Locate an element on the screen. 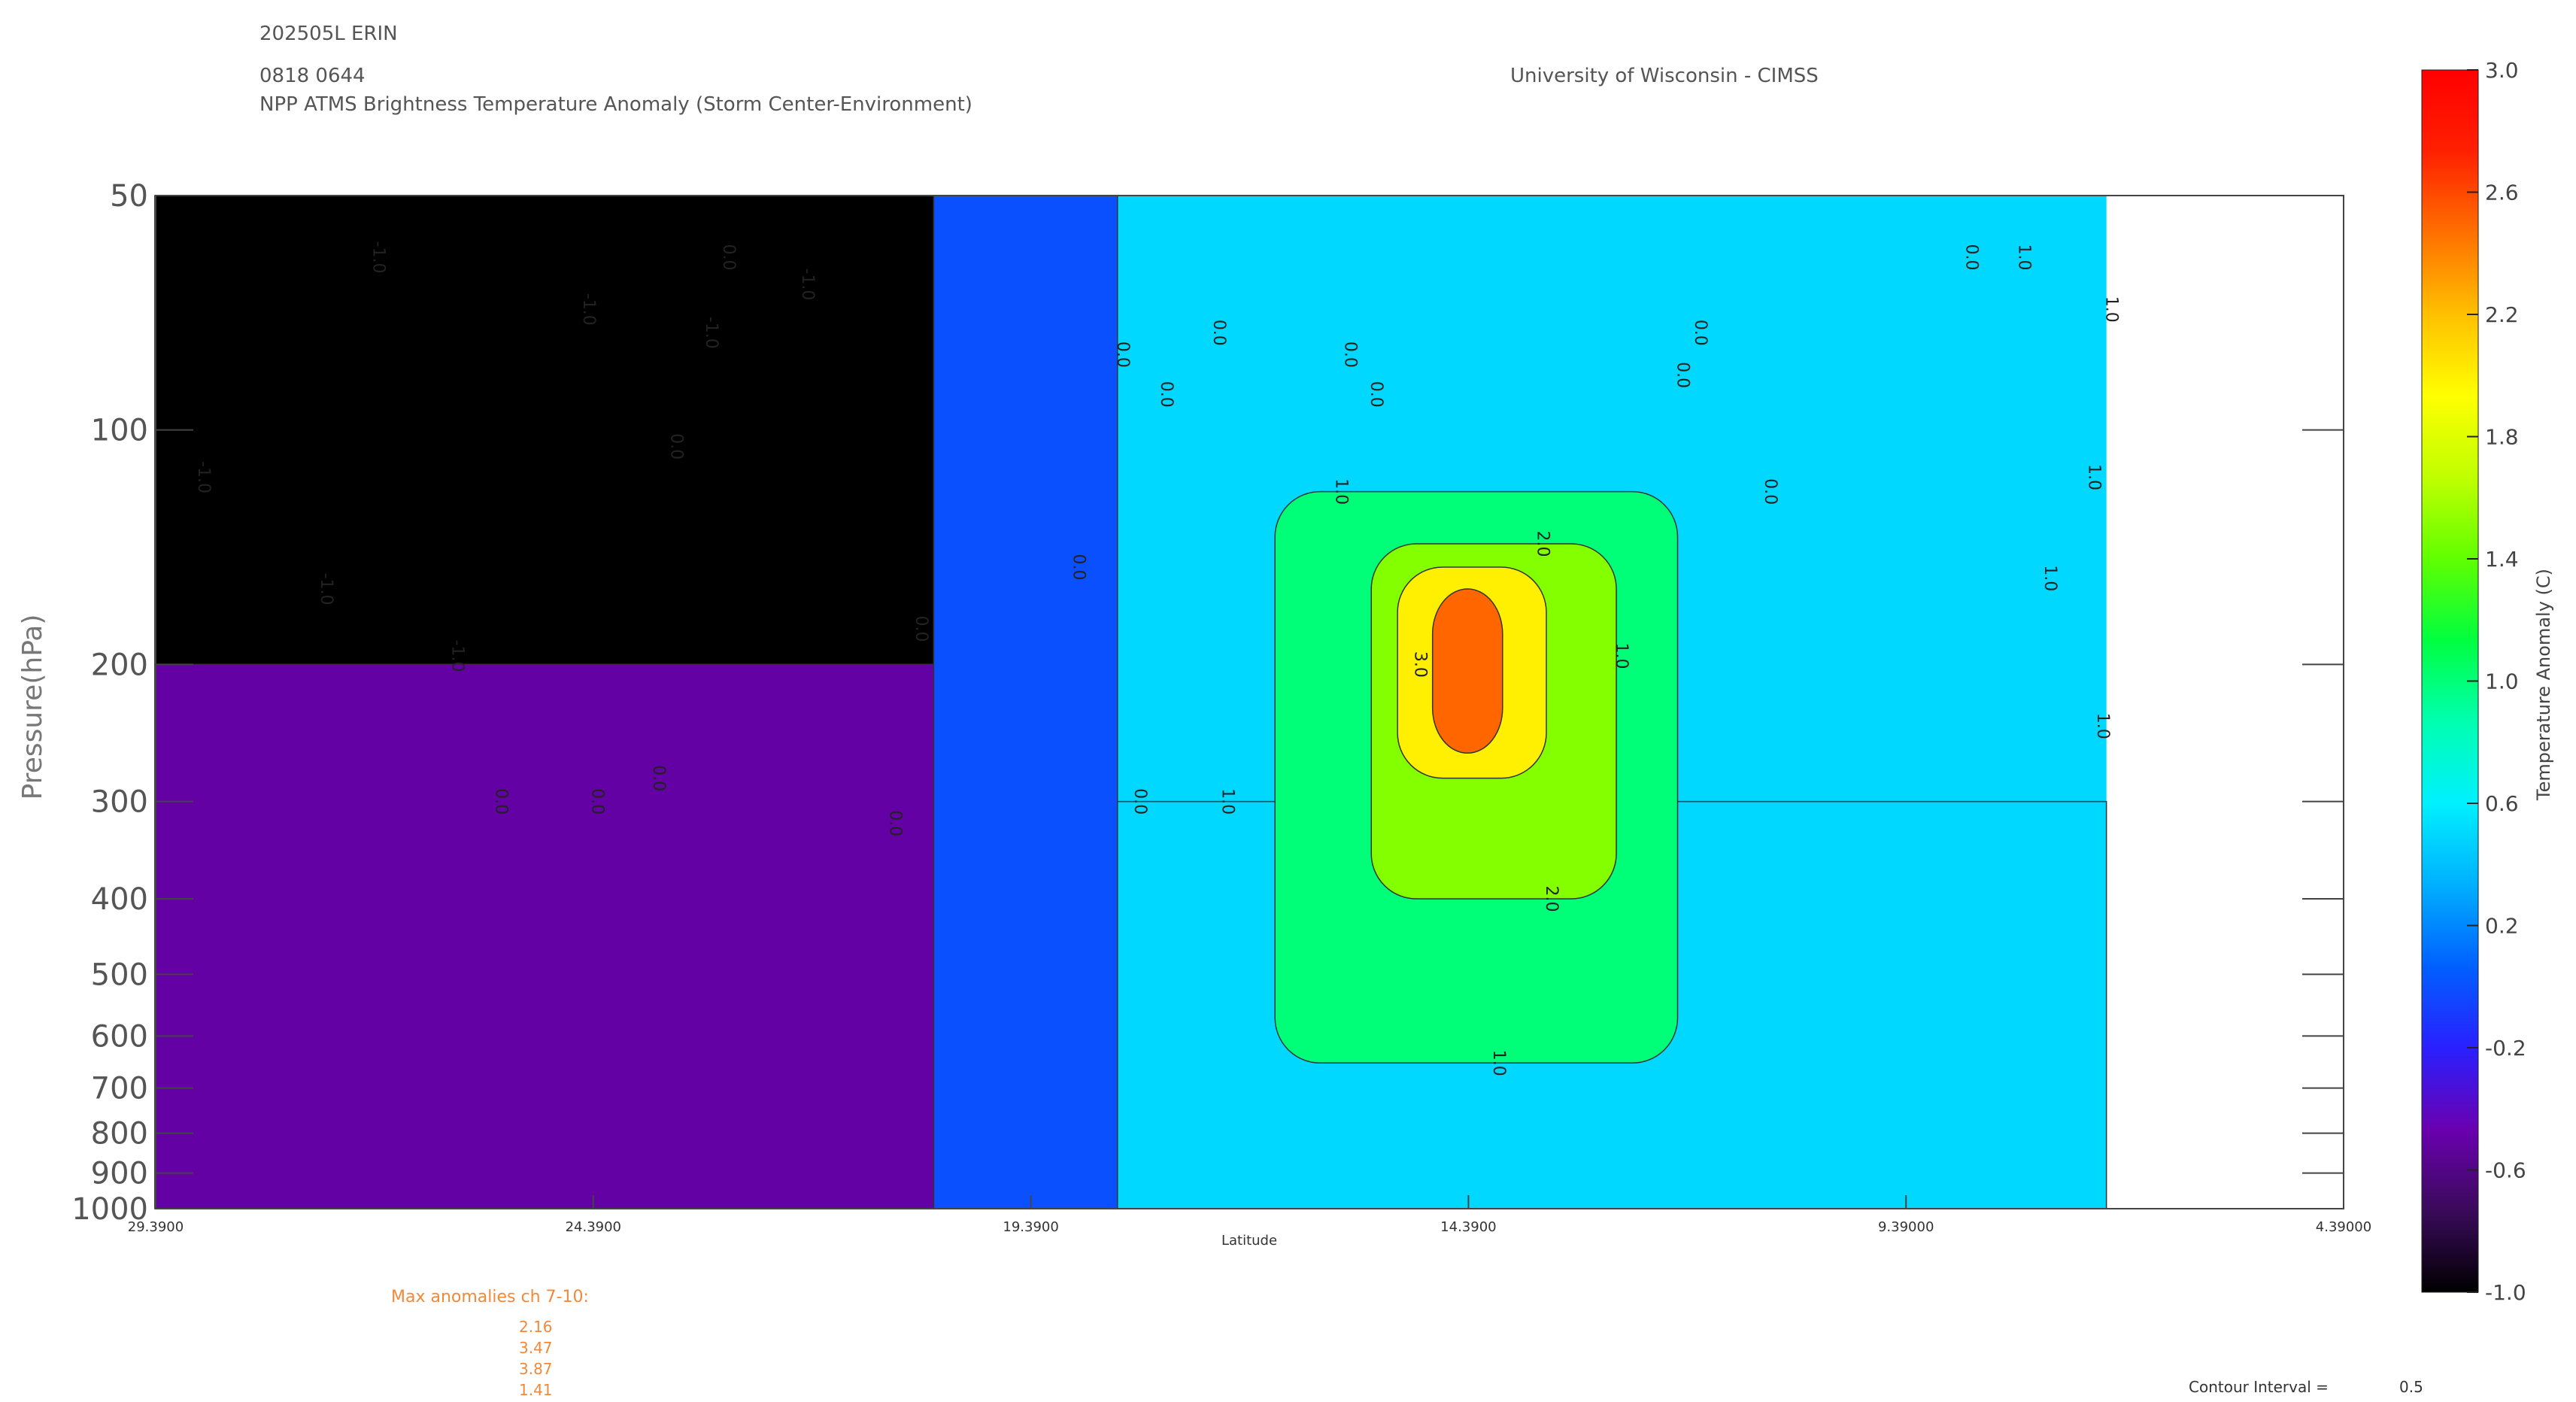  y-tick-label: 800 is located at coordinates (119, 1135).